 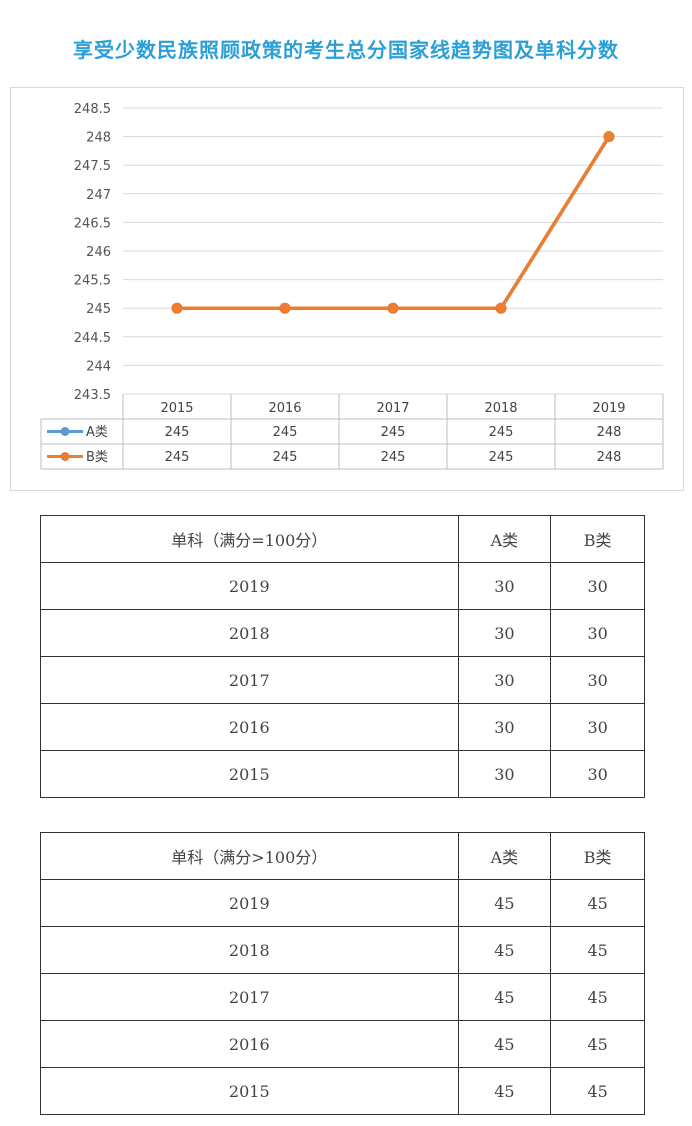 I want to click on table-row: 2017 30 30, so click(x=342, y=680).